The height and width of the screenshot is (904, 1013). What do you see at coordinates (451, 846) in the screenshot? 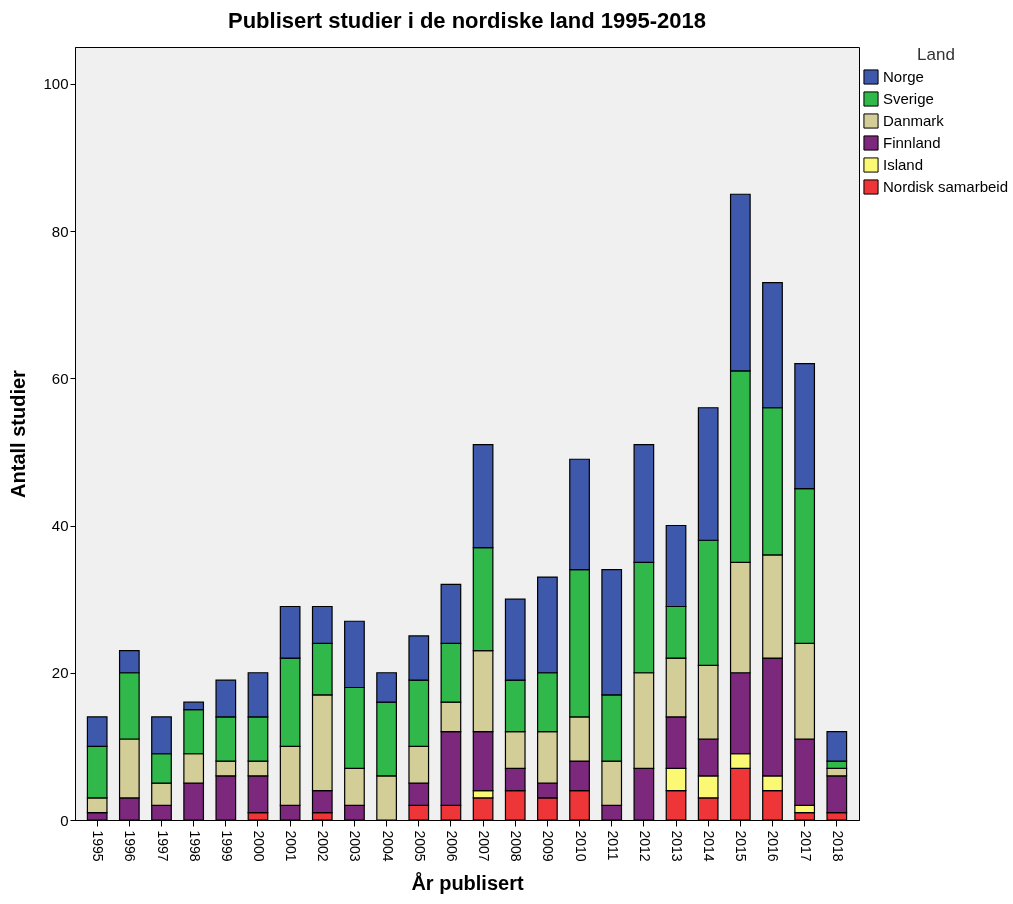
I see `x-tick-label: 2006` at bounding box center [451, 846].